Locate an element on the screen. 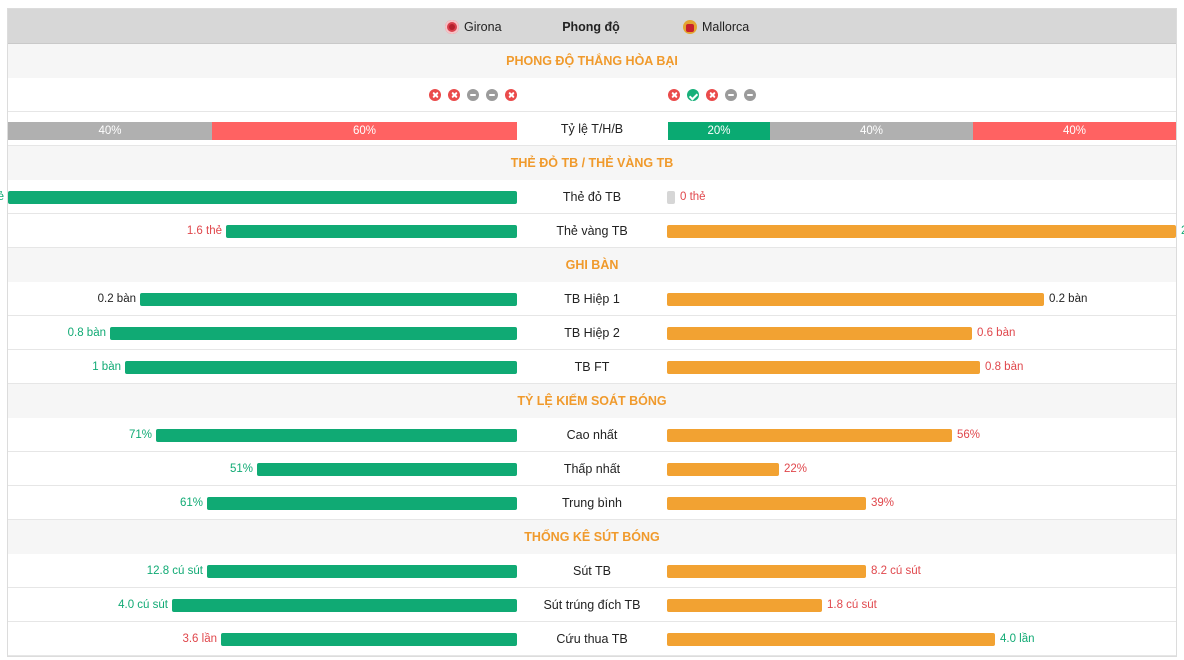 This screenshot has width=1184, height=660. stat-label: TB Hiệp 1 is located at coordinates (592, 299).